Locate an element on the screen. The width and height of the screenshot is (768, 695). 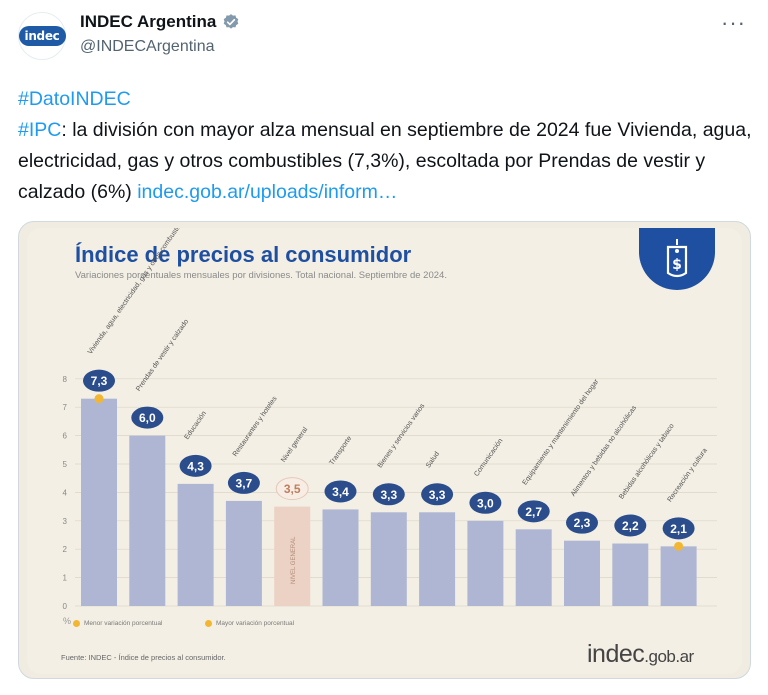
category-label: Salud is located at coordinates (433, 460).